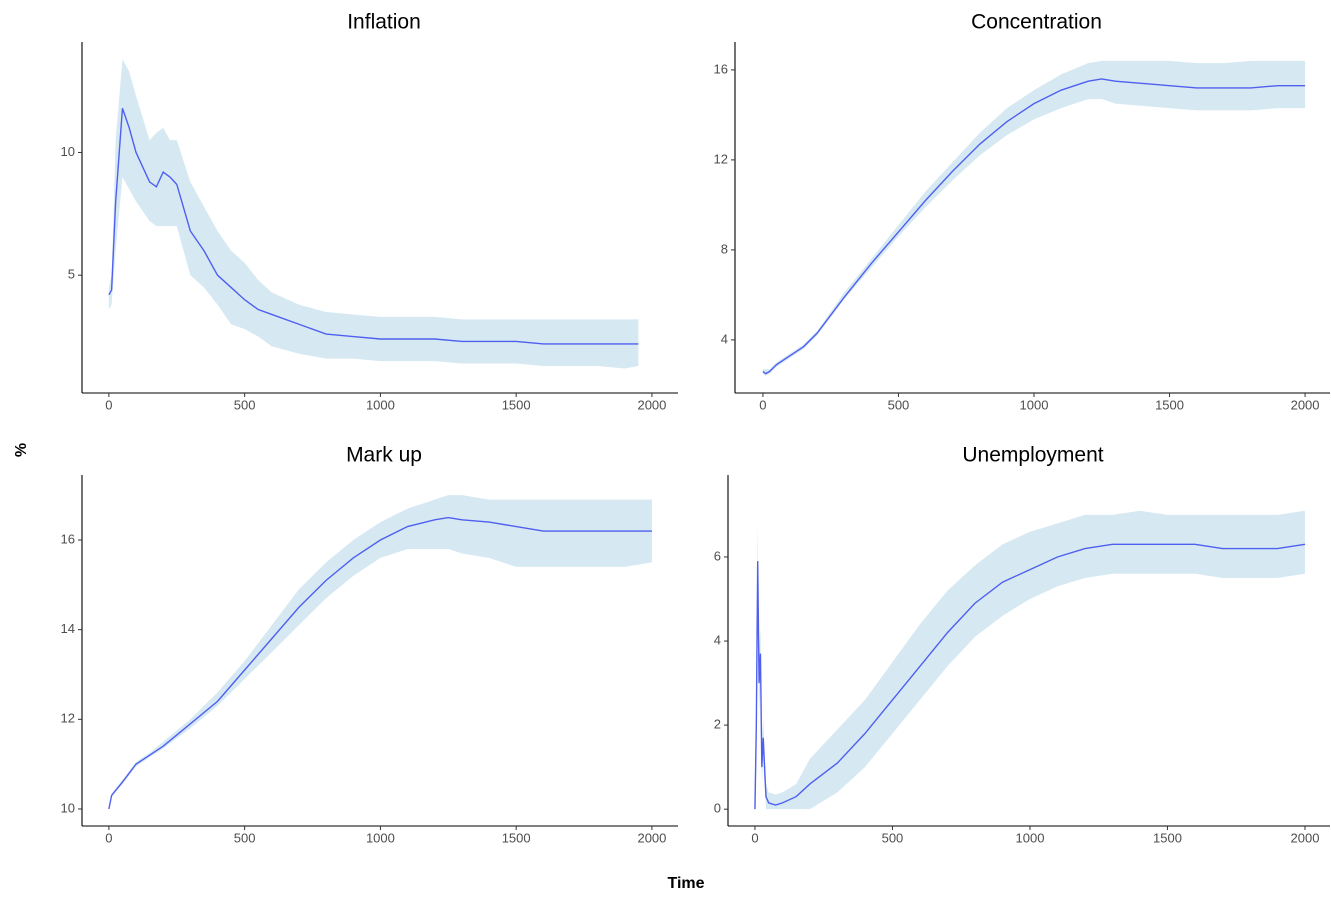  I want to click on chart-title: Unemployment, so click(1032, 455).